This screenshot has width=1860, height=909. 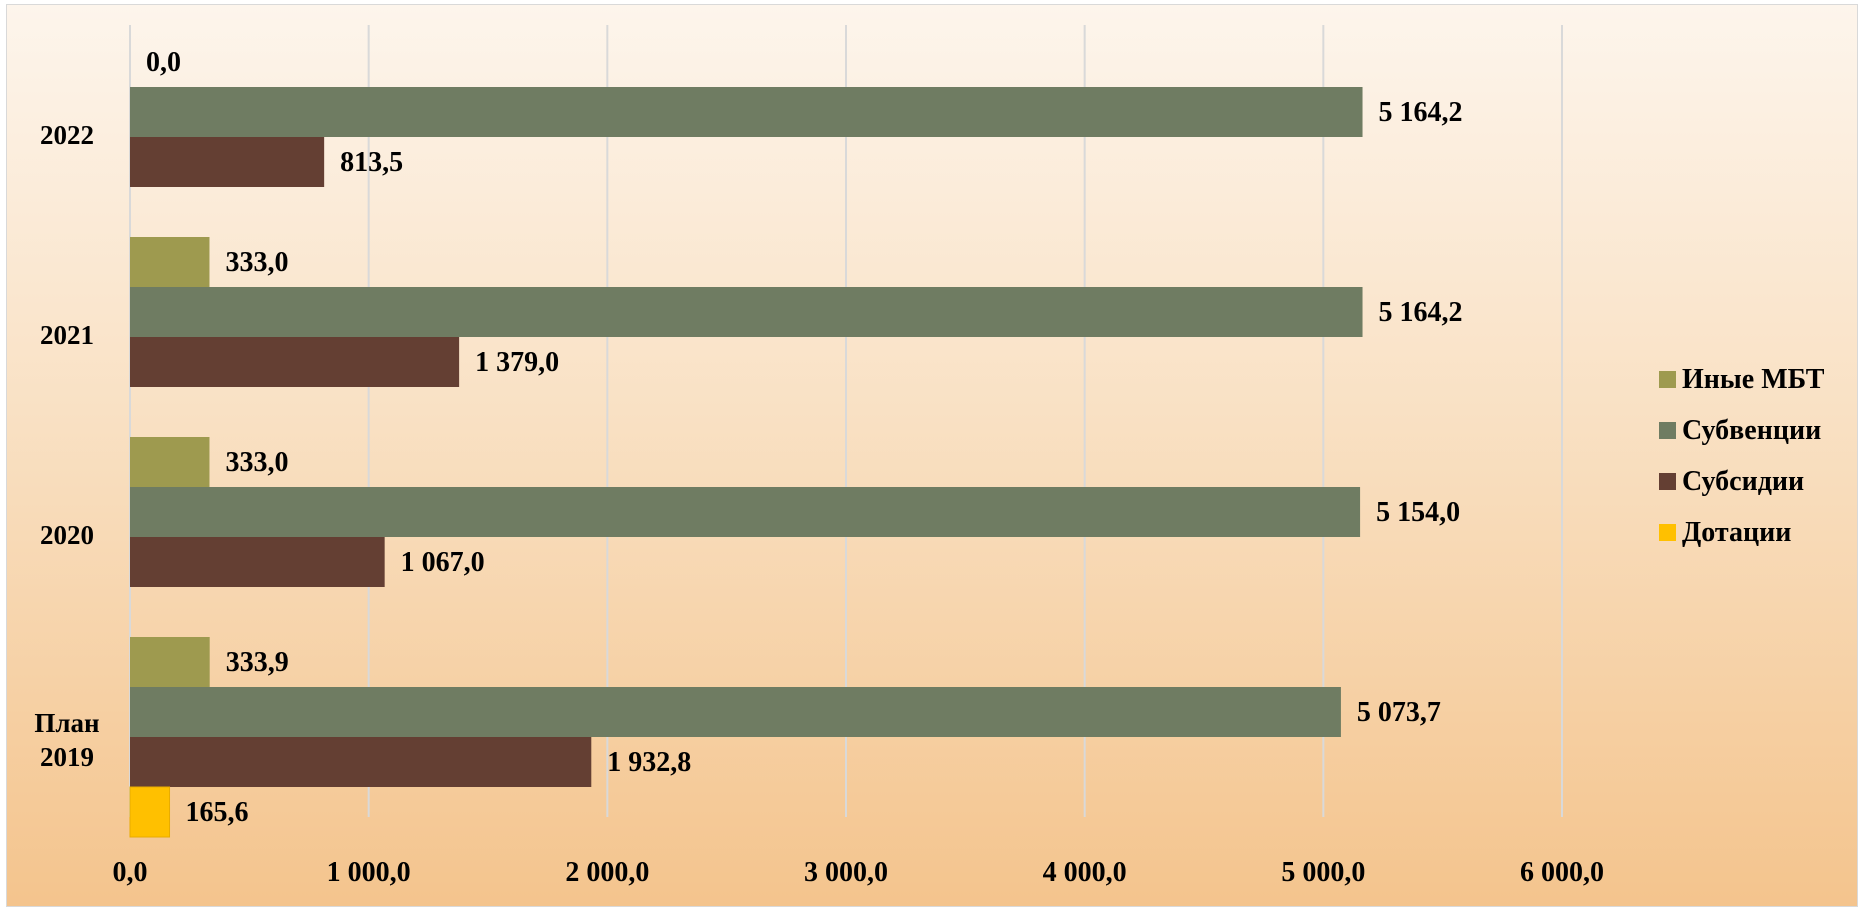 What do you see at coordinates (1085, 872) in the screenshot?
I see `x-tick-label-4: 4 000,0` at bounding box center [1085, 872].